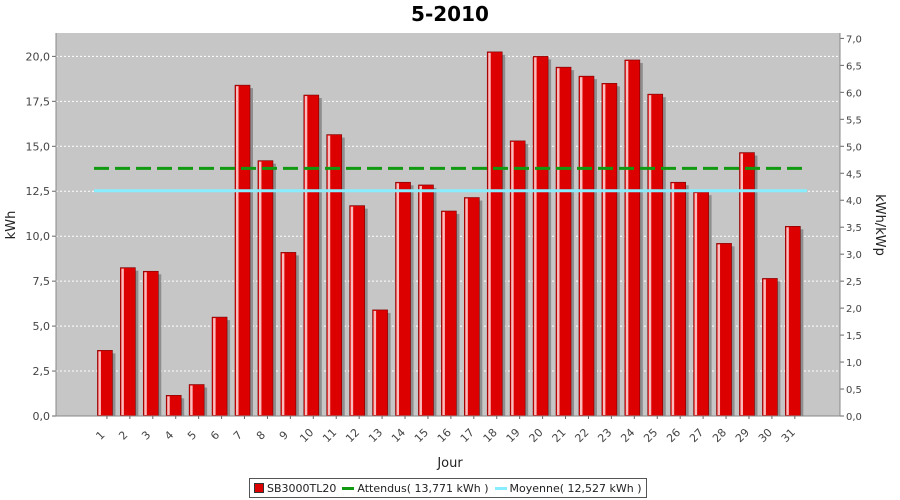  What do you see at coordinates (854, 255) in the screenshot?
I see `y2-tick-label: 3,0` at bounding box center [854, 255].